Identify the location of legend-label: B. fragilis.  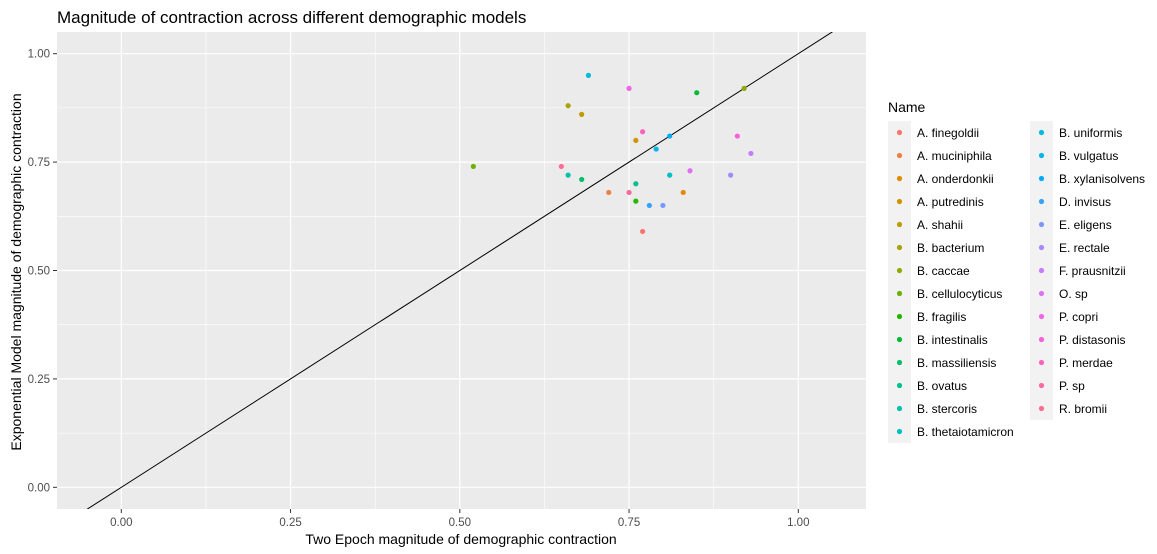
(941, 317).